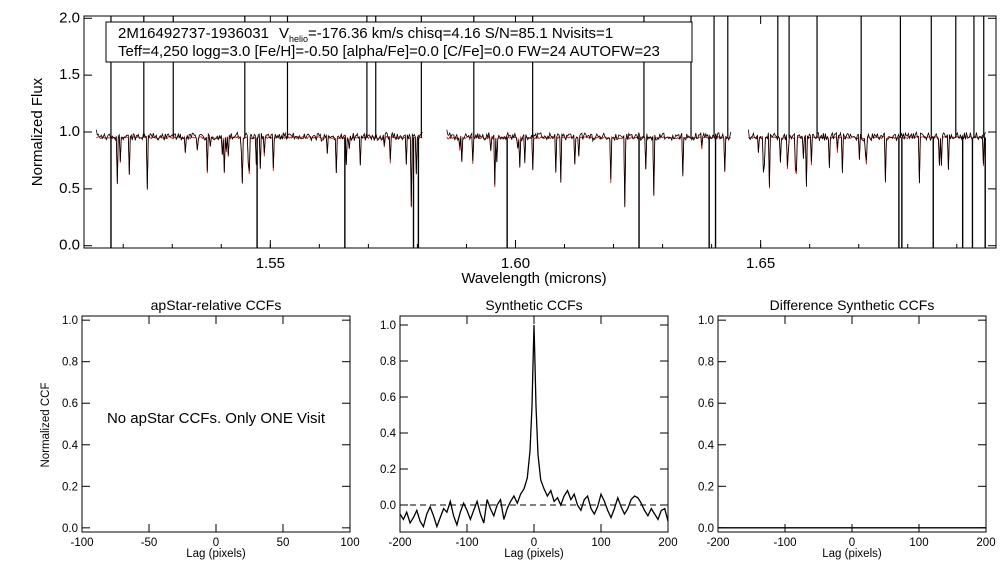  I want to click on spectrum-y-tick-label: 2.0, so click(69, 17).